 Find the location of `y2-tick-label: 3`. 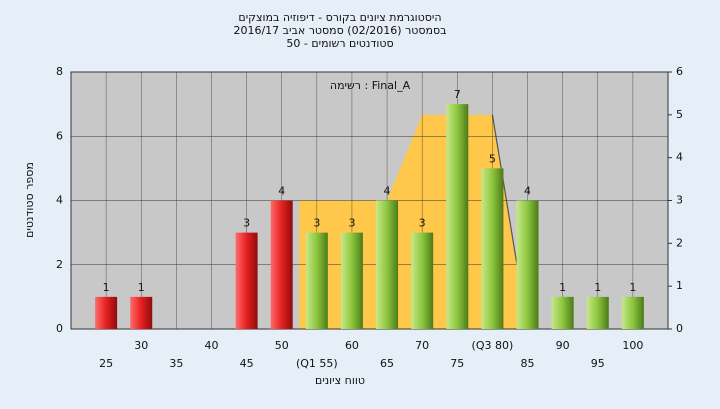

y2-tick-label: 3 is located at coordinates (679, 200).